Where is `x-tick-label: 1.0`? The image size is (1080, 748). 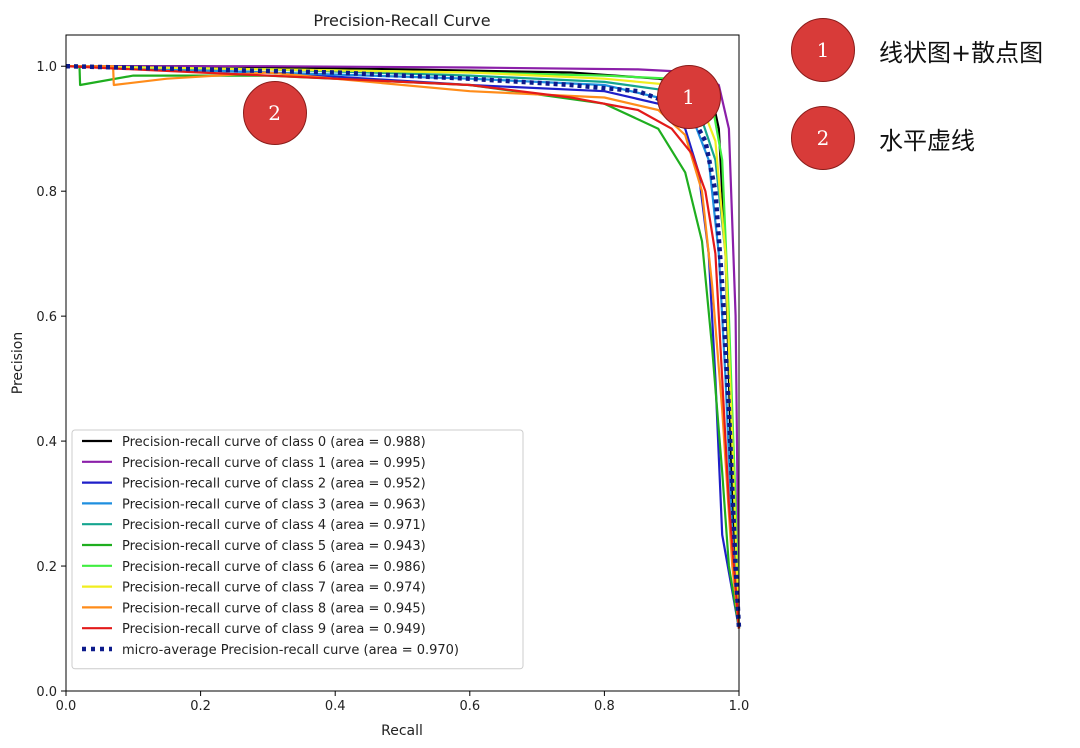 x-tick-label: 1.0 is located at coordinates (739, 706).